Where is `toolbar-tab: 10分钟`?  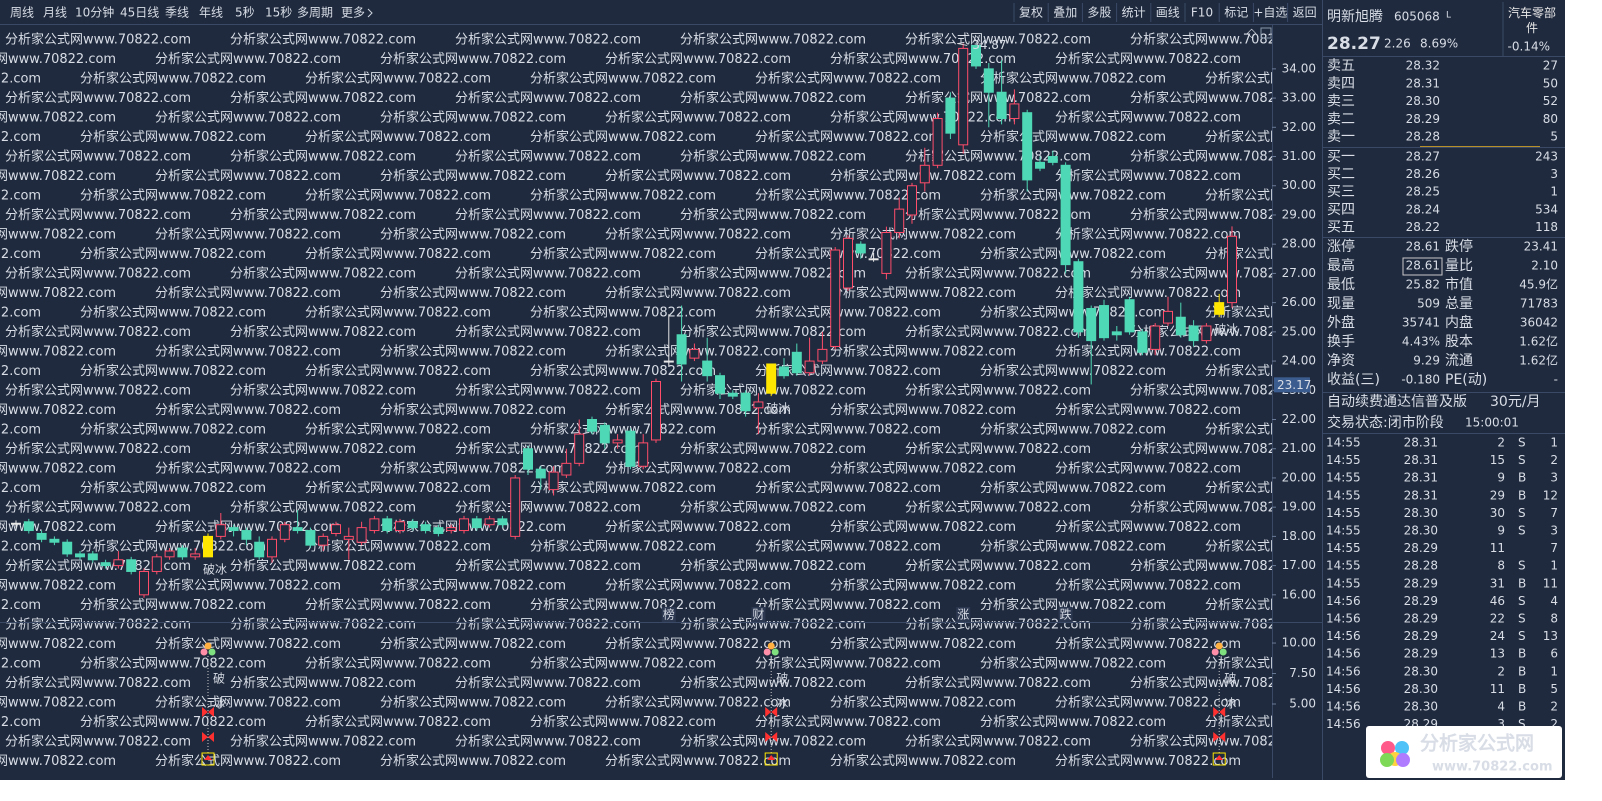 toolbar-tab: 10分钟 is located at coordinates (94, 12).